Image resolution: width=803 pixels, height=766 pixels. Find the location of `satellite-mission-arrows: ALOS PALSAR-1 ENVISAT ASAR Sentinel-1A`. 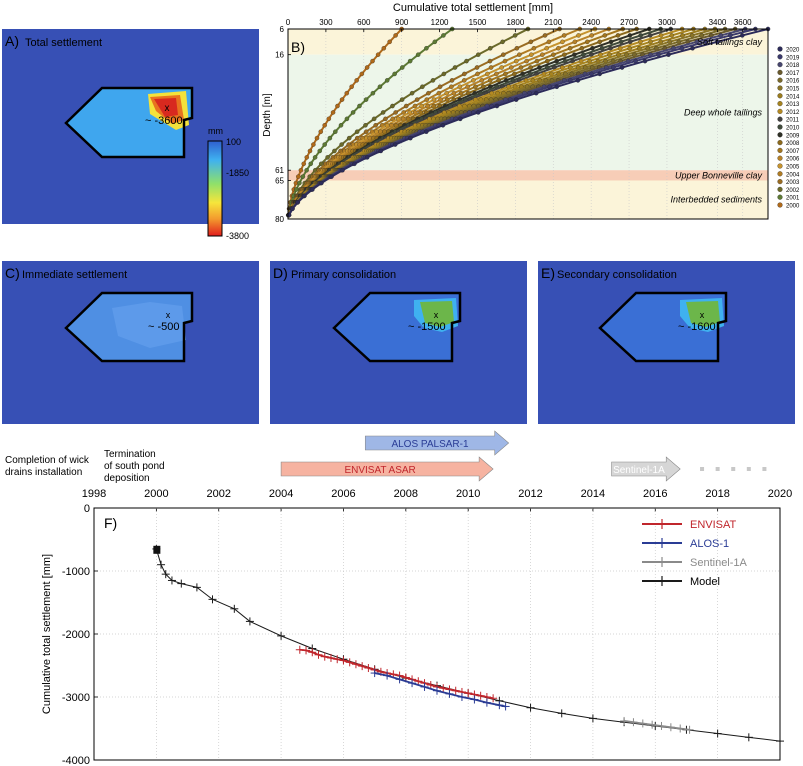

satellite-mission-arrows: ALOS PALSAR-1 ENVISAT ASAR Sentinel-1A is located at coordinates (523, 456).